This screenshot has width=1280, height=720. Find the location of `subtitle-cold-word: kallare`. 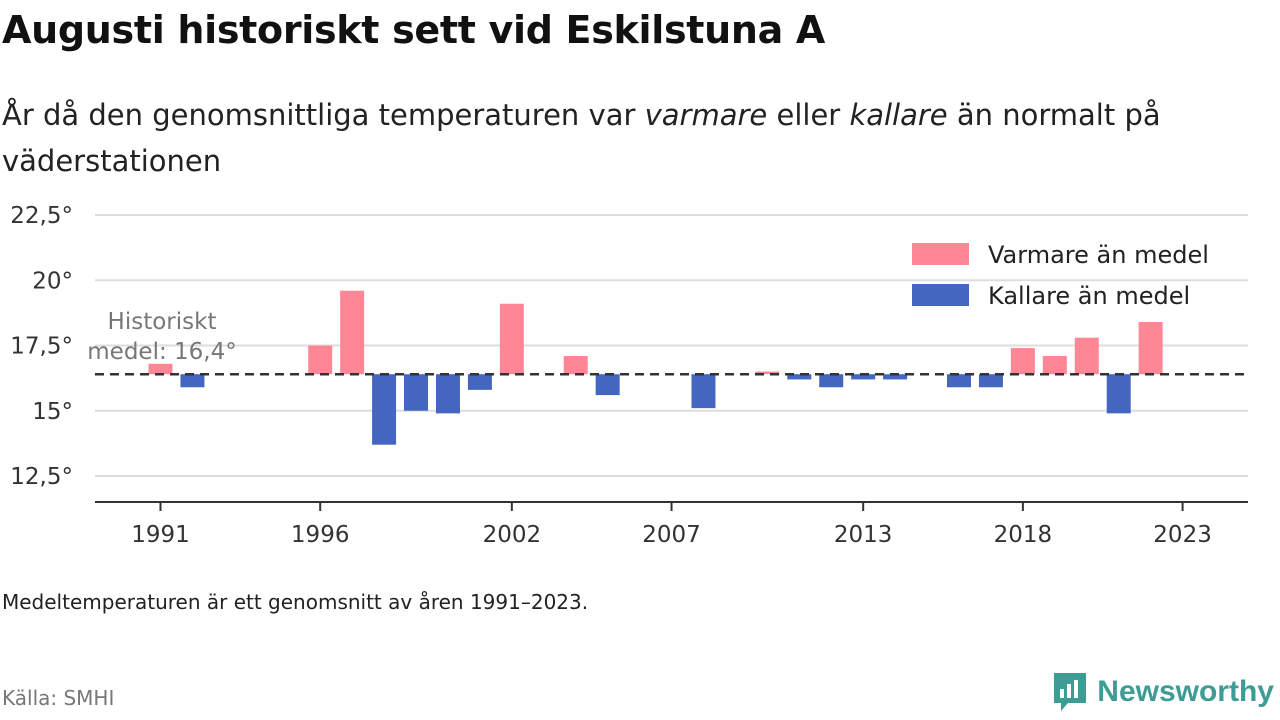

subtitle-cold-word: kallare is located at coordinates (898, 115).